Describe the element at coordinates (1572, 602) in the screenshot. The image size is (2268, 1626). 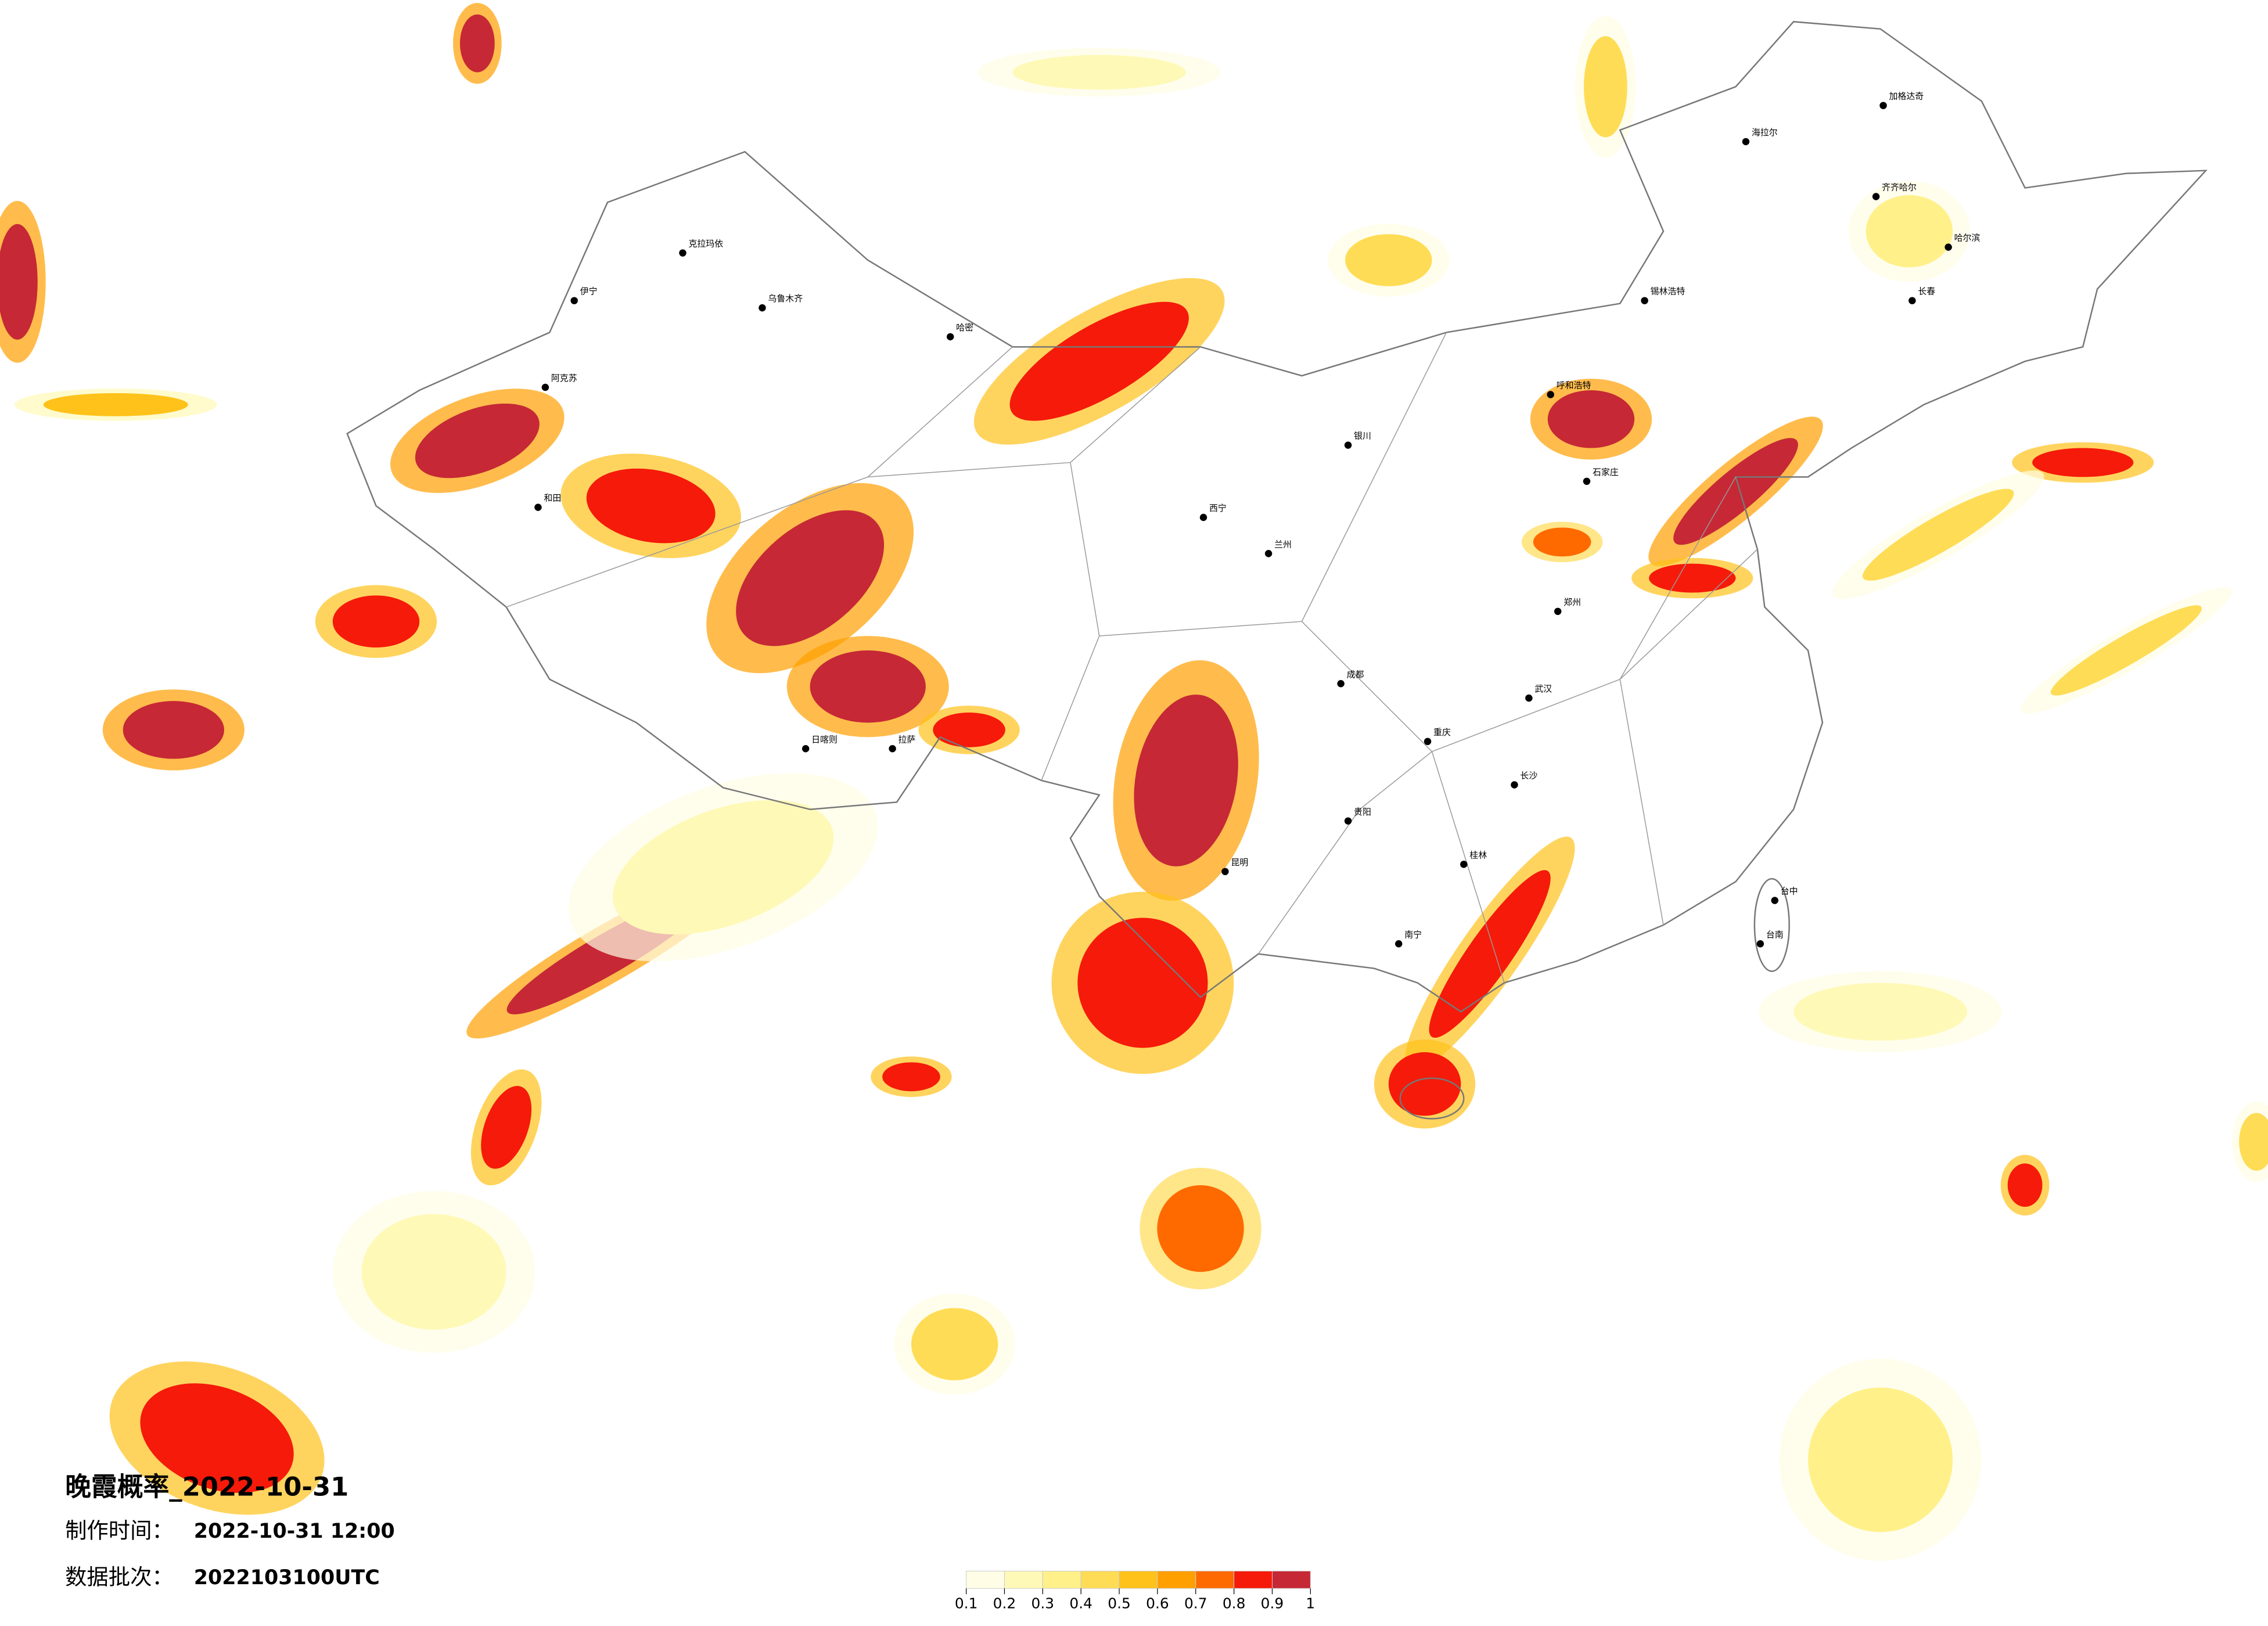
I see `city-label: 郑州` at that location.